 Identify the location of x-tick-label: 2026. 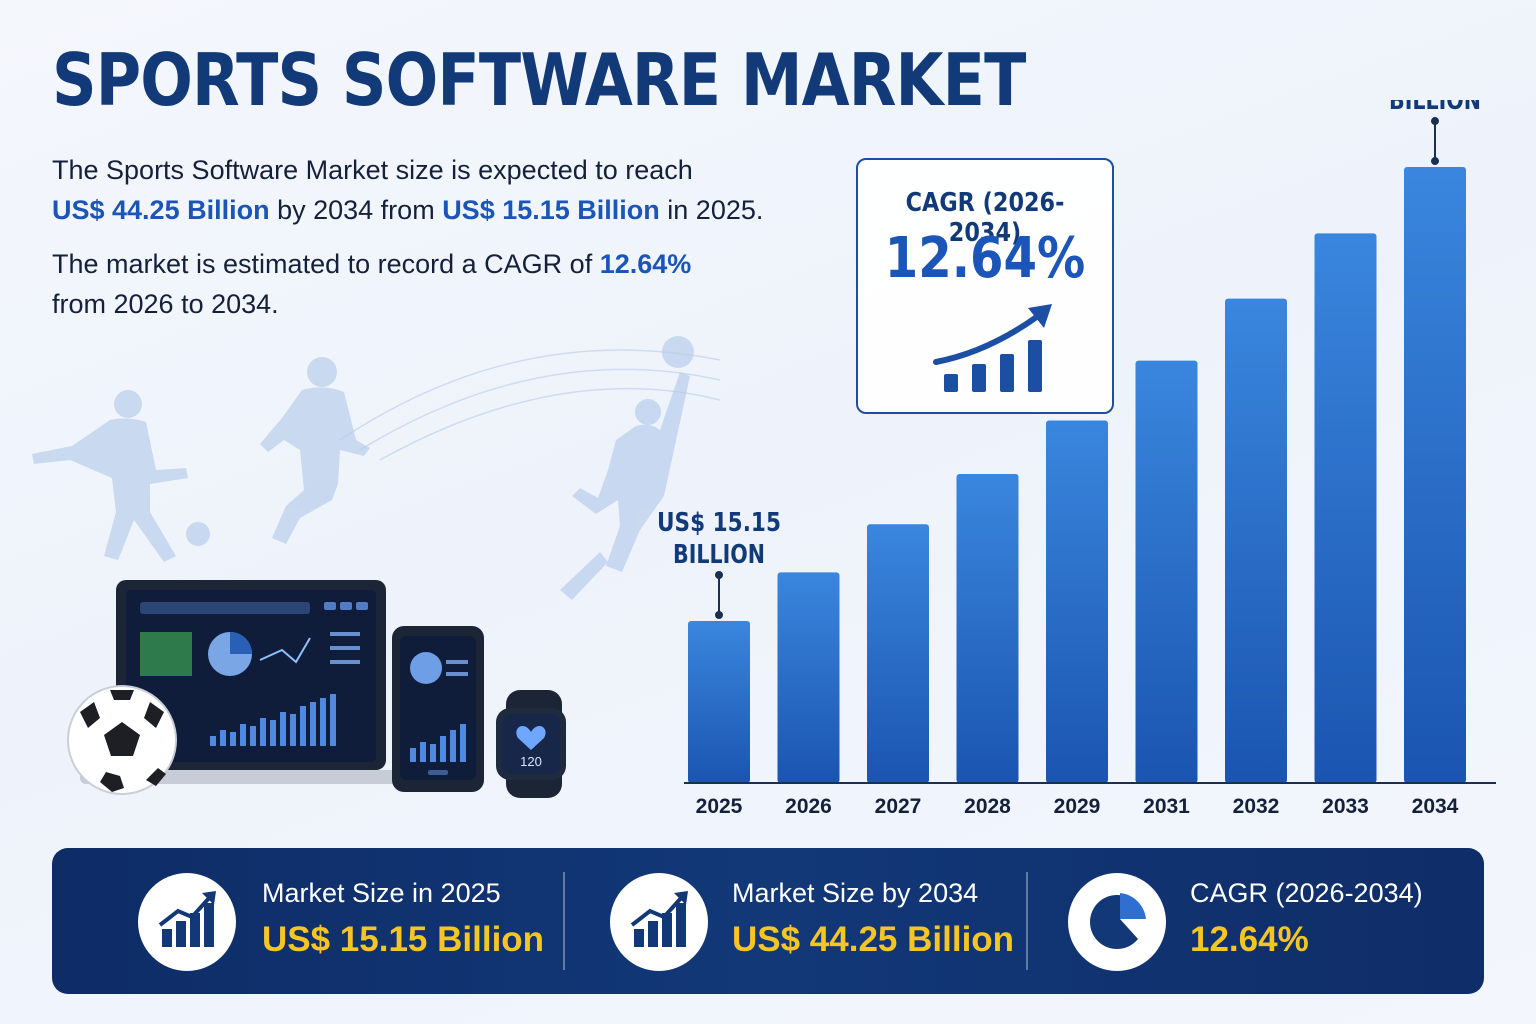
(808, 806).